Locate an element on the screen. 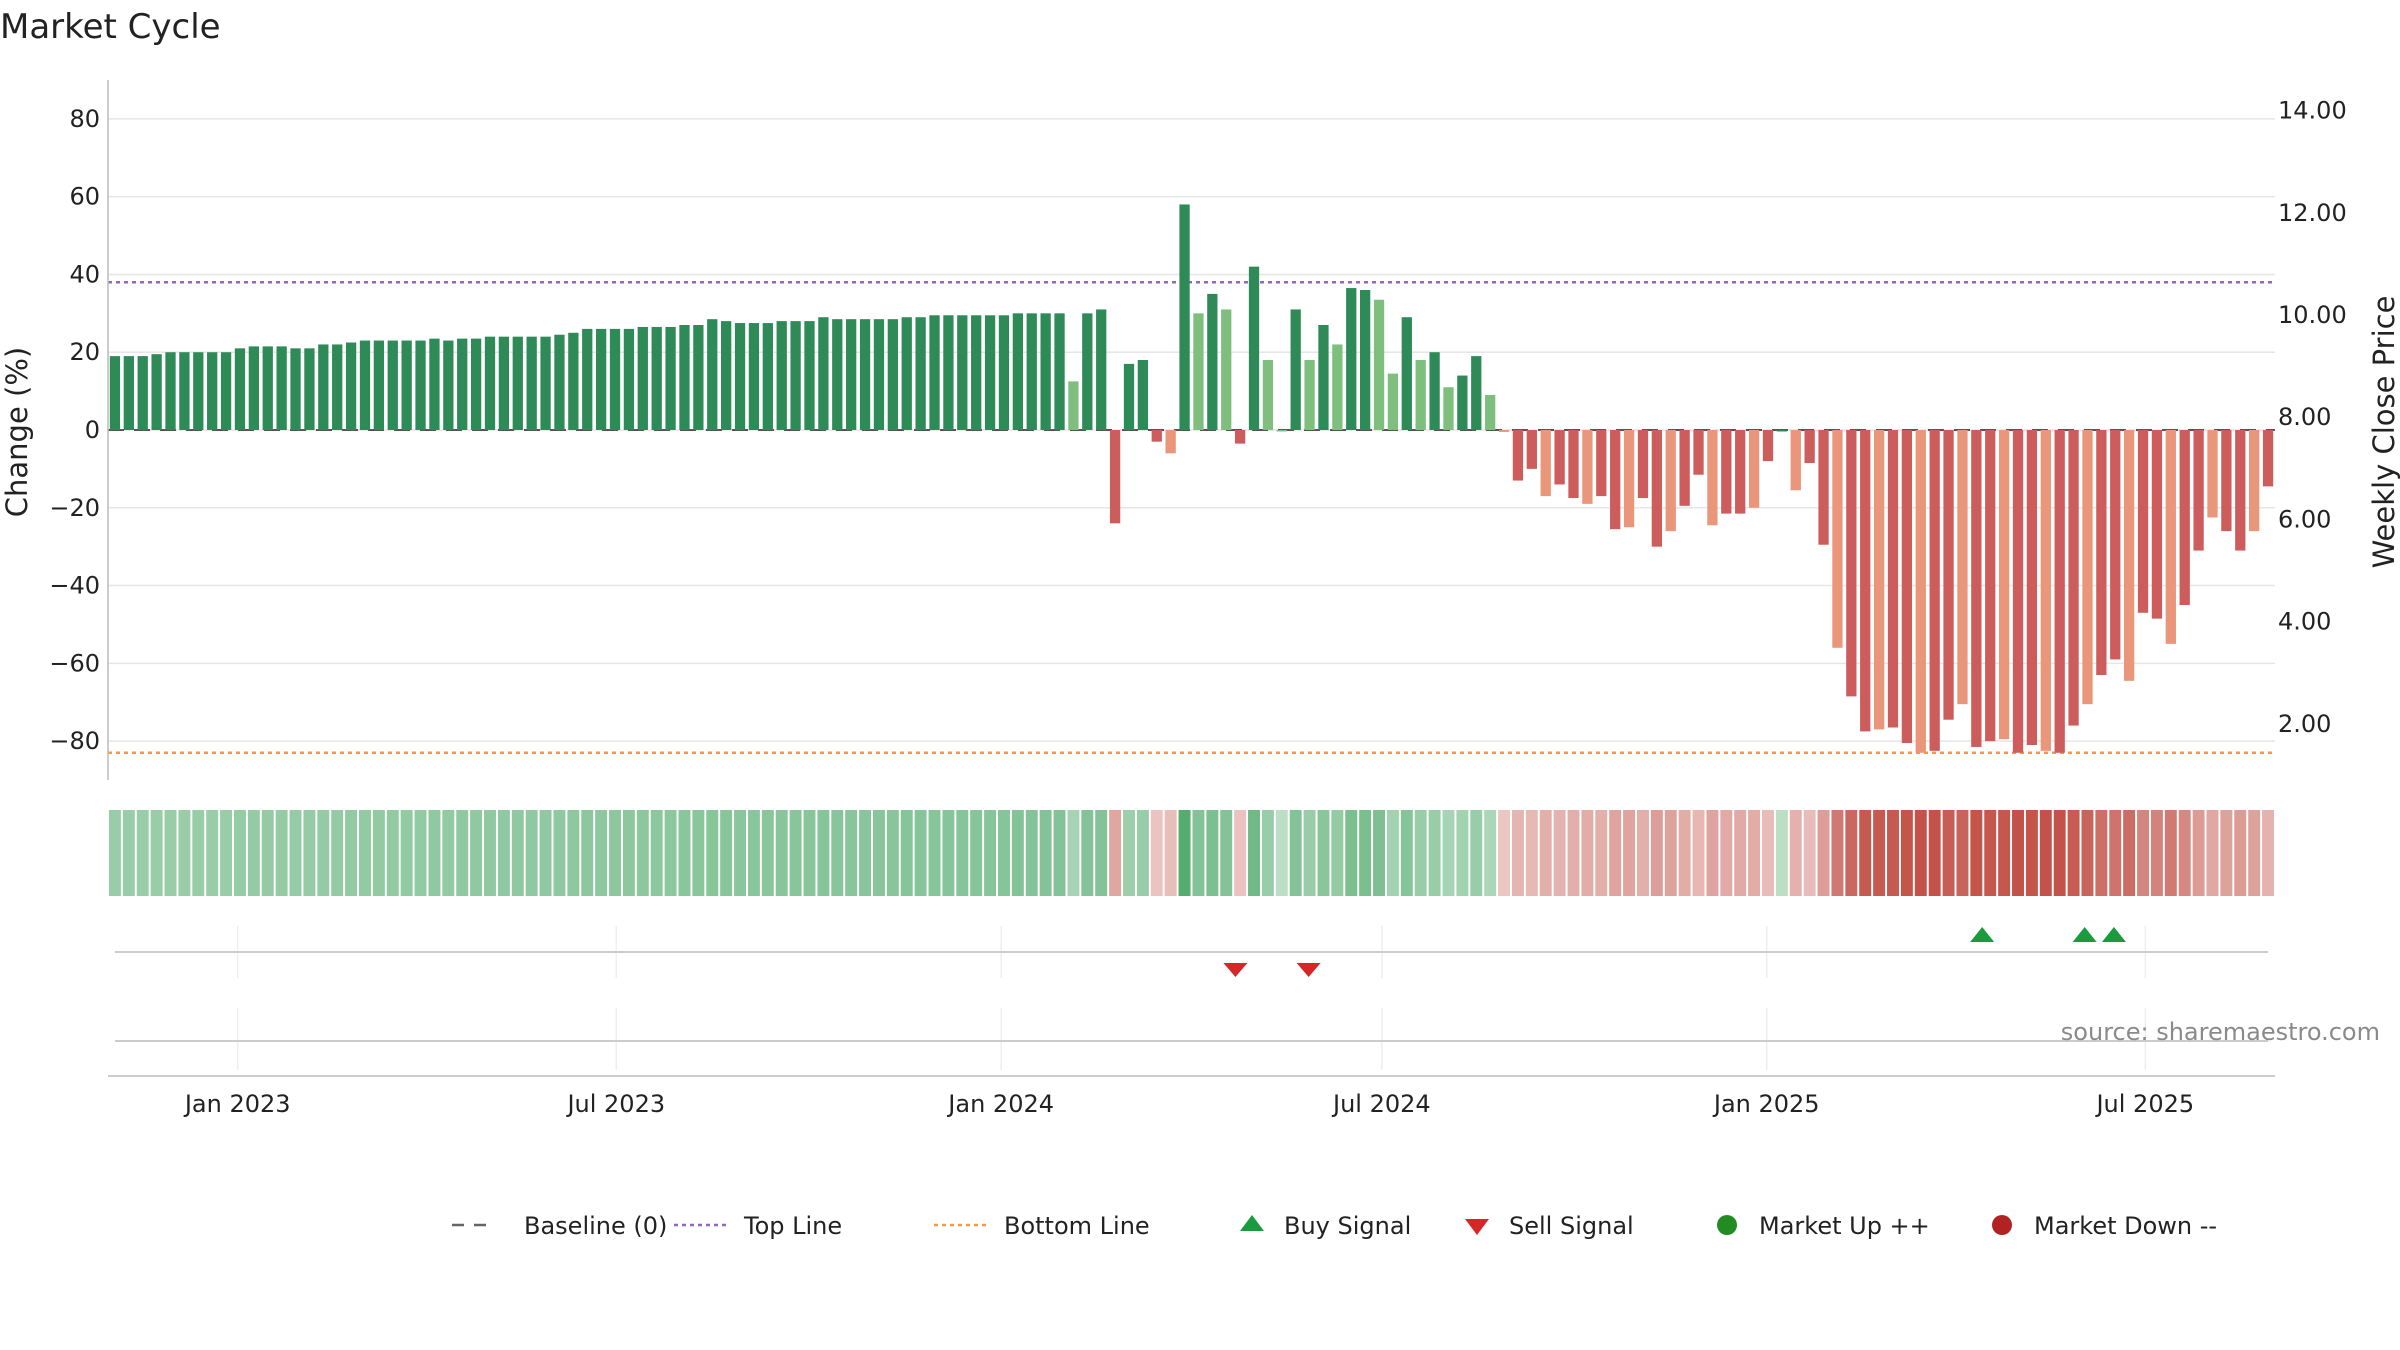 The width and height of the screenshot is (2400, 1350). sell-signal-marker is located at coordinates (1235, 970).